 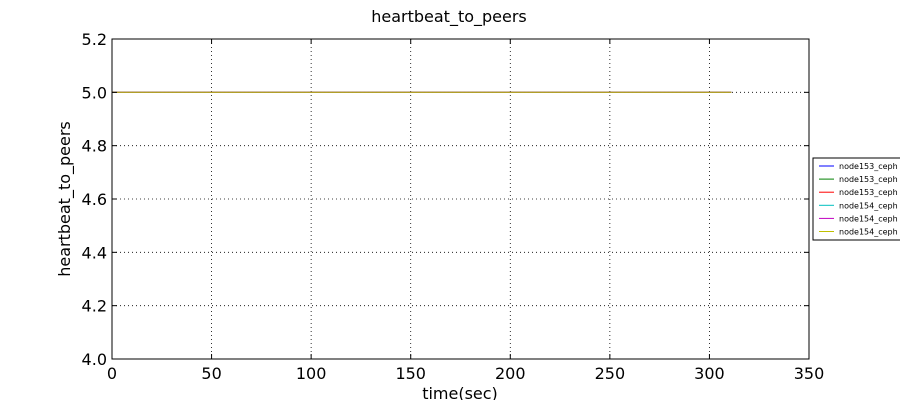 What do you see at coordinates (94, 252) in the screenshot?
I see `y-tick-label: 4.4` at bounding box center [94, 252].